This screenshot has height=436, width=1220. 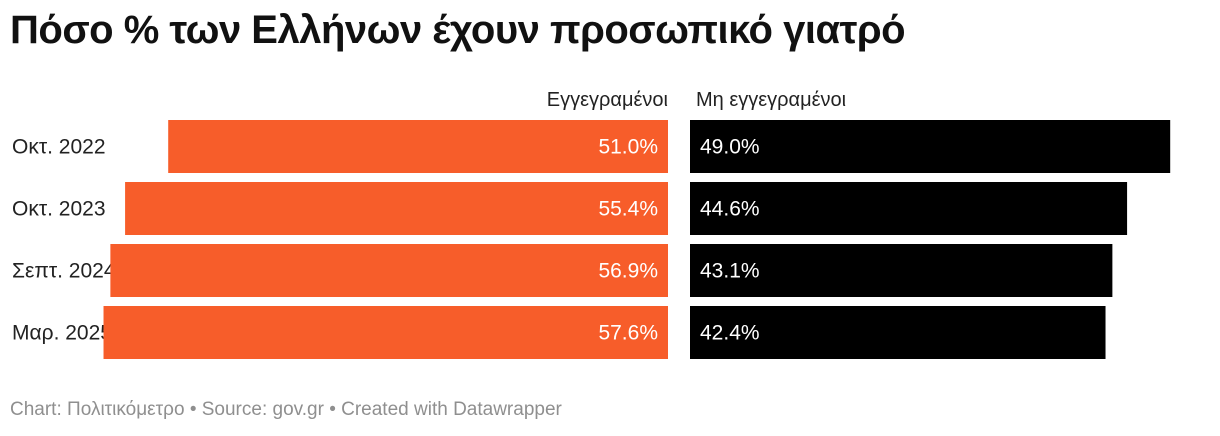 I want to click on footer-credit: Chart: Πολιτικόμετρο, so click(x=97, y=409).